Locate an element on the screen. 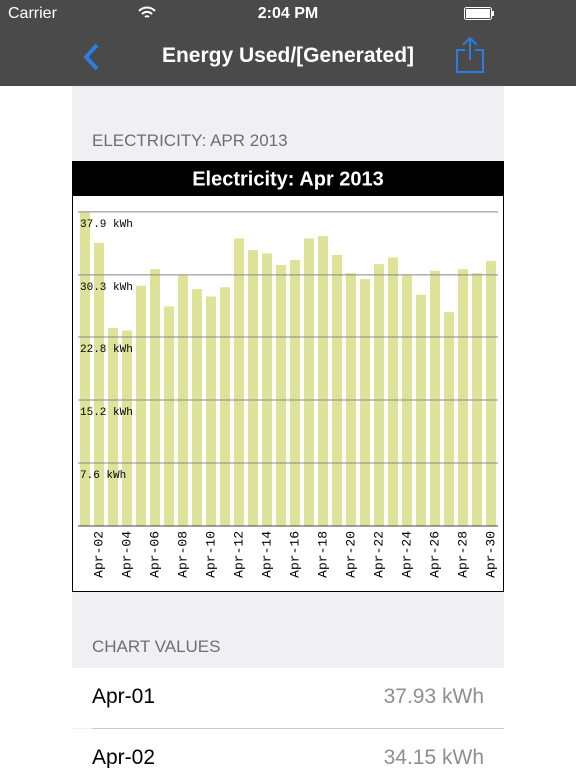 This screenshot has height=768, width=576. x-tick-label: Apr-06 is located at coordinates (154, 554).